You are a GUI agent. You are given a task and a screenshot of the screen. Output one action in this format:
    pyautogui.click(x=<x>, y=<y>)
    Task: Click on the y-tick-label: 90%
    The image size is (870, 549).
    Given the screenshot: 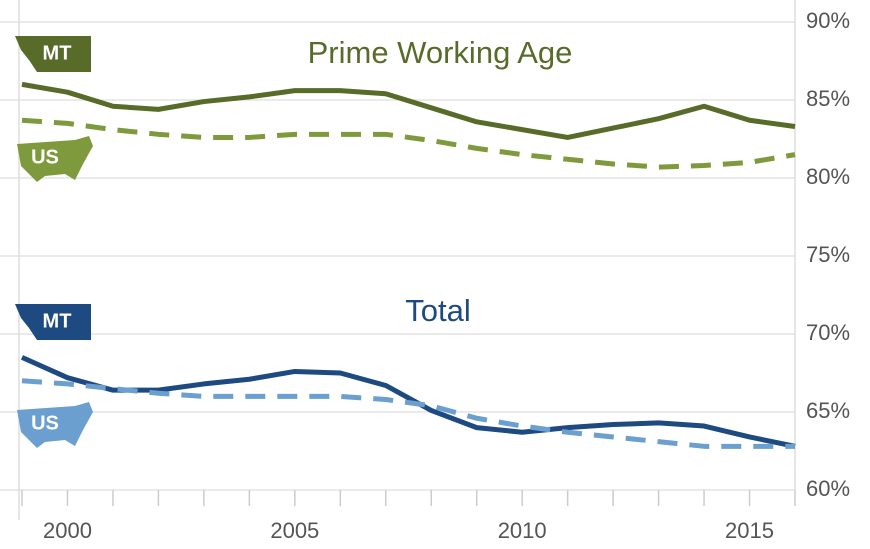 What is the action you would take?
    pyautogui.click(x=828, y=20)
    